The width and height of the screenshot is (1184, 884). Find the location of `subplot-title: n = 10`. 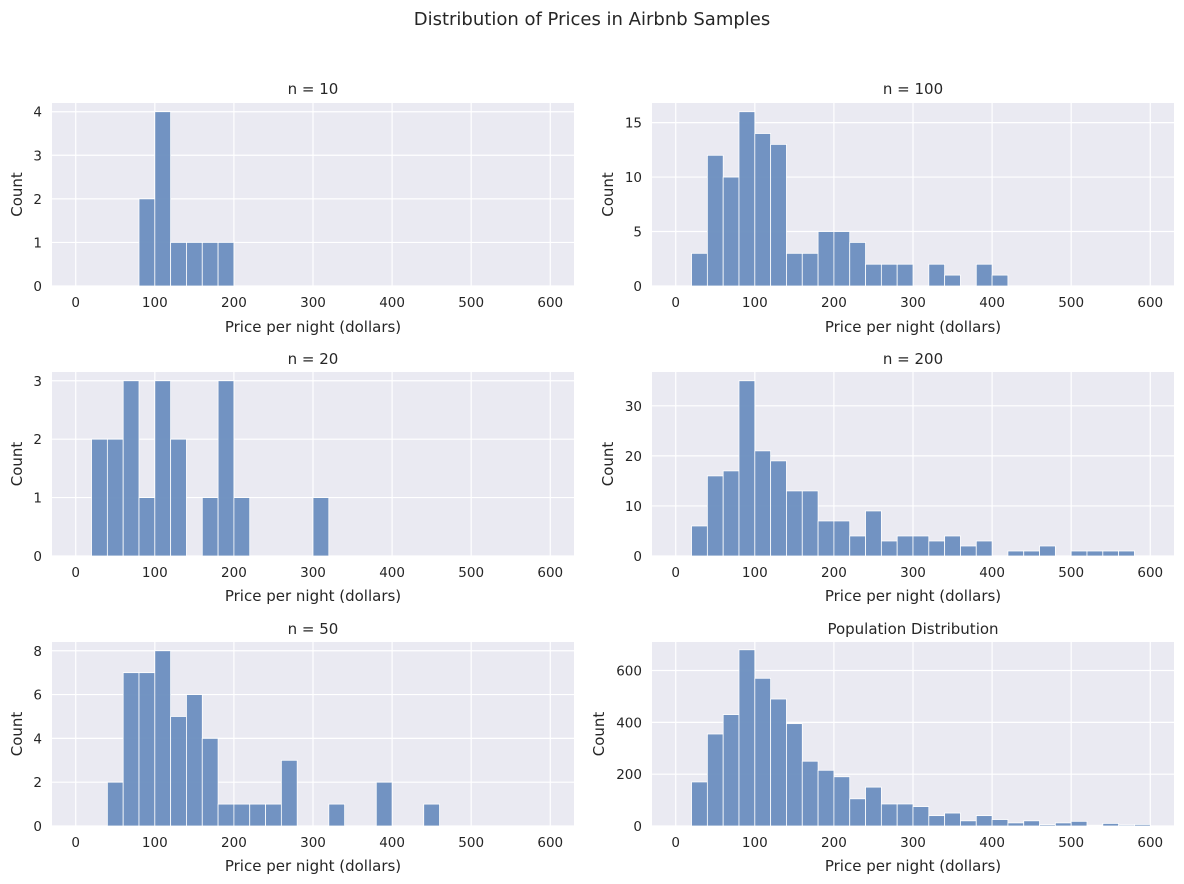

subplot-title: n = 10 is located at coordinates (313, 89).